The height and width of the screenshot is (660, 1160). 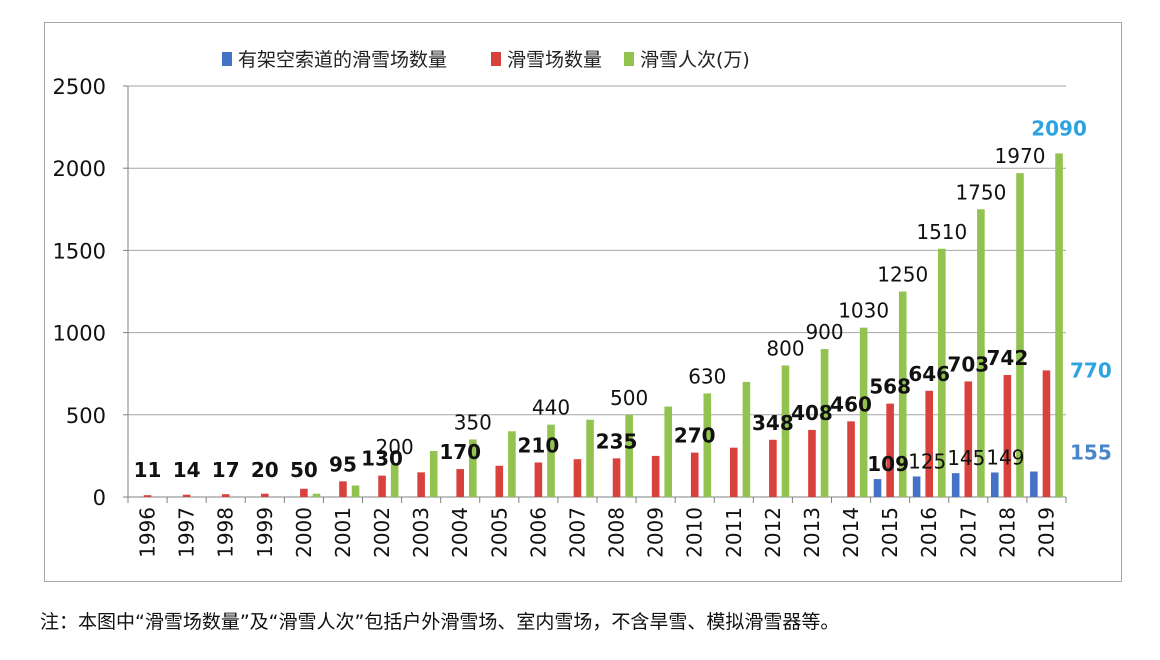 I want to click on x-tick-label: 1997, so click(x=187, y=532).